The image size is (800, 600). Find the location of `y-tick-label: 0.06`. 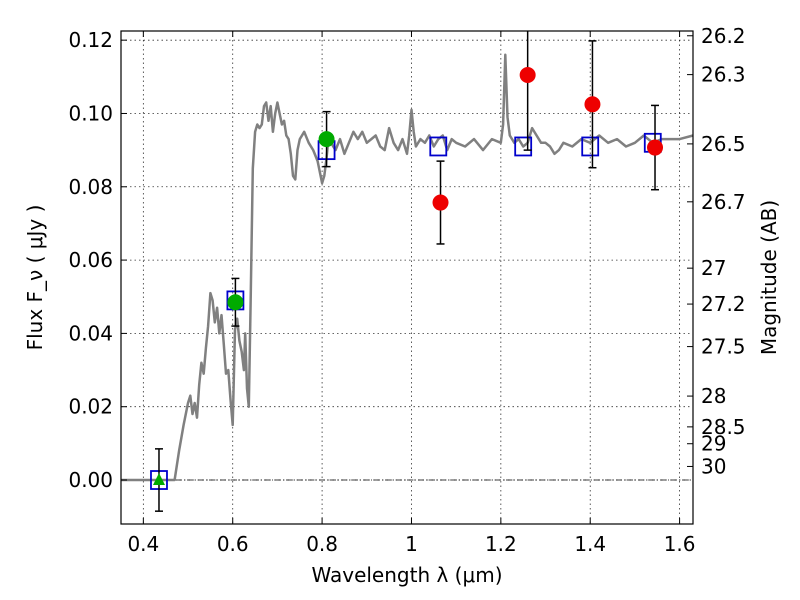

y-tick-label: 0.06 is located at coordinates (90, 260).